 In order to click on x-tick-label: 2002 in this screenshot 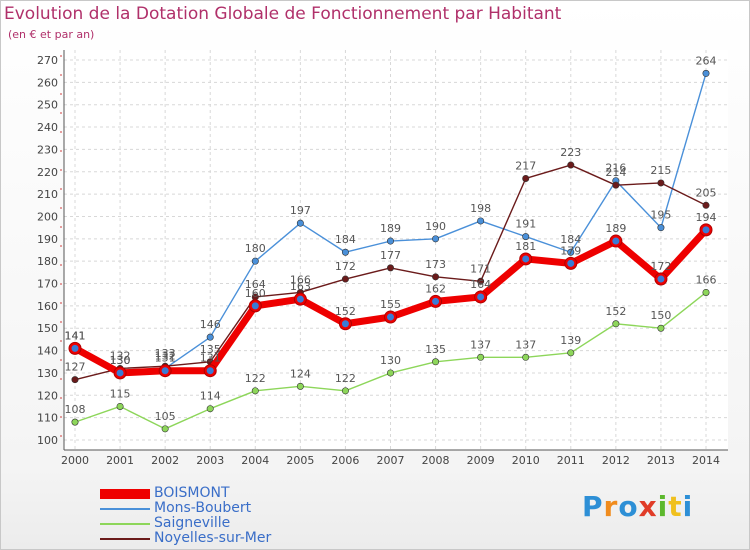, I will do `click(165, 460)`.